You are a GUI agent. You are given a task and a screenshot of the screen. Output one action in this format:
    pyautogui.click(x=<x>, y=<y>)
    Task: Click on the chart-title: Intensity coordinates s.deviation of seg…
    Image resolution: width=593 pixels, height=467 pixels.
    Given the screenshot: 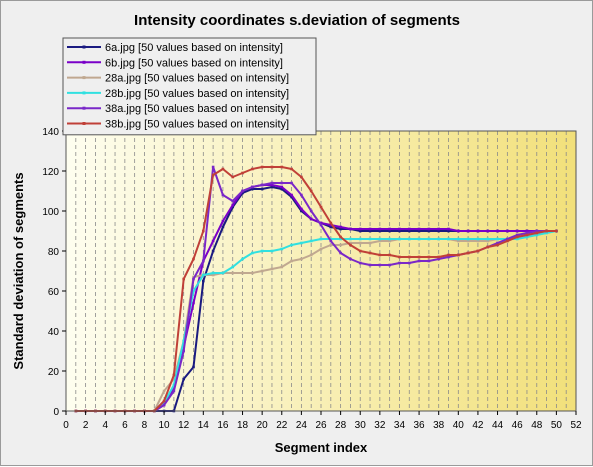 What is the action you would take?
    pyautogui.click(x=297, y=20)
    